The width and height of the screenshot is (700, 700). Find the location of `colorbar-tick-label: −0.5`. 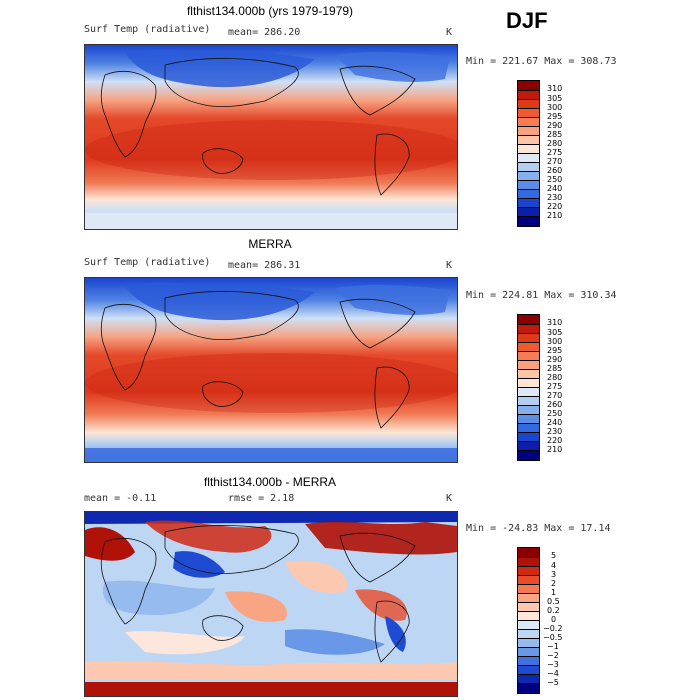

colorbar-tick-label: −0.5 is located at coordinates (553, 637).